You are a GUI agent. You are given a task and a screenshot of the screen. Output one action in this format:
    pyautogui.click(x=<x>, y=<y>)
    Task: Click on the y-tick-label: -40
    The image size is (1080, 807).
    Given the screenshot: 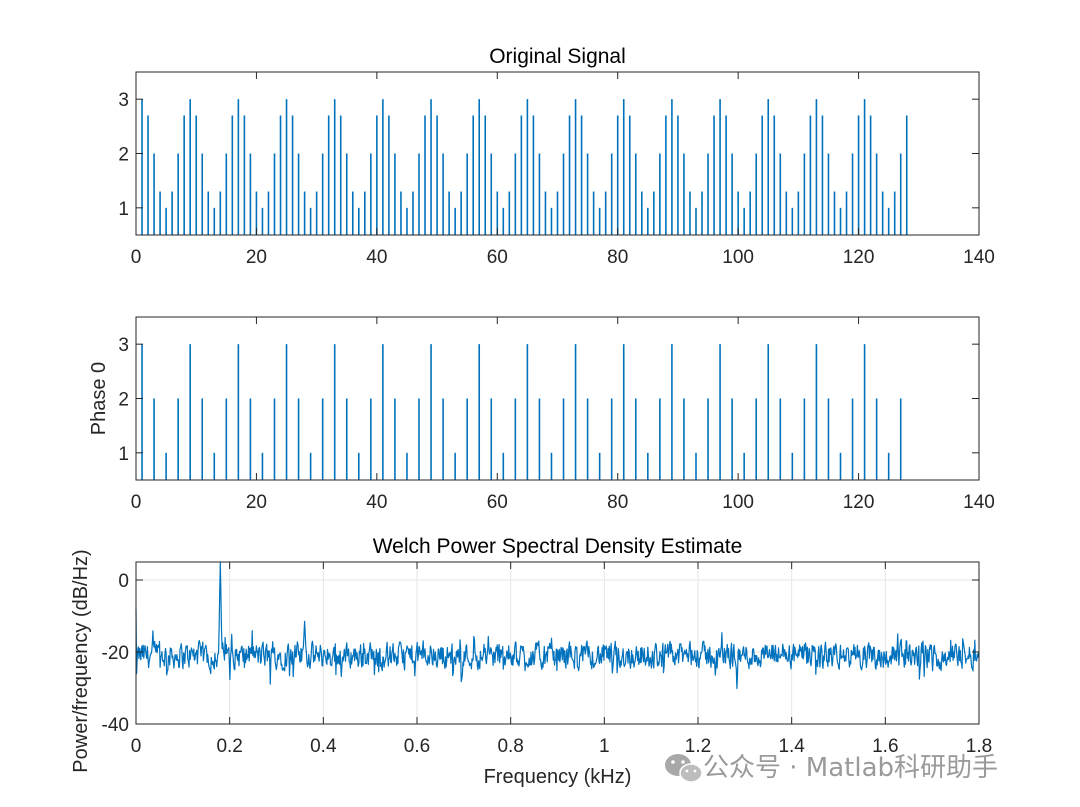 What is the action you would take?
    pyautogui.click(x=115, y=725)
    